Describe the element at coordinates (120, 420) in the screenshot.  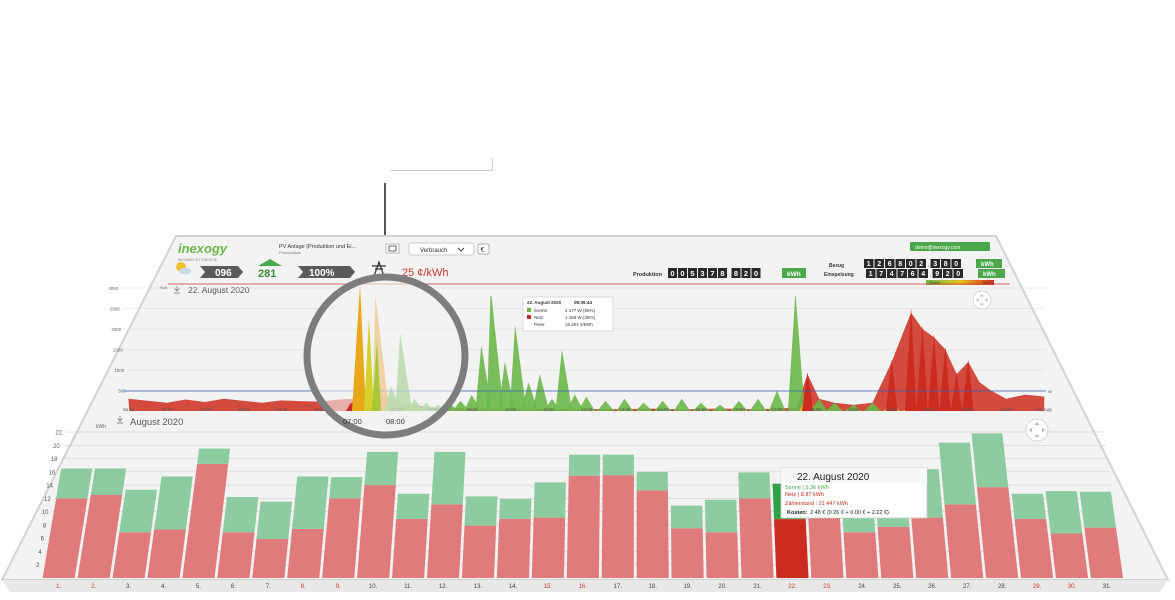
I see `month-download-icon` at that location.